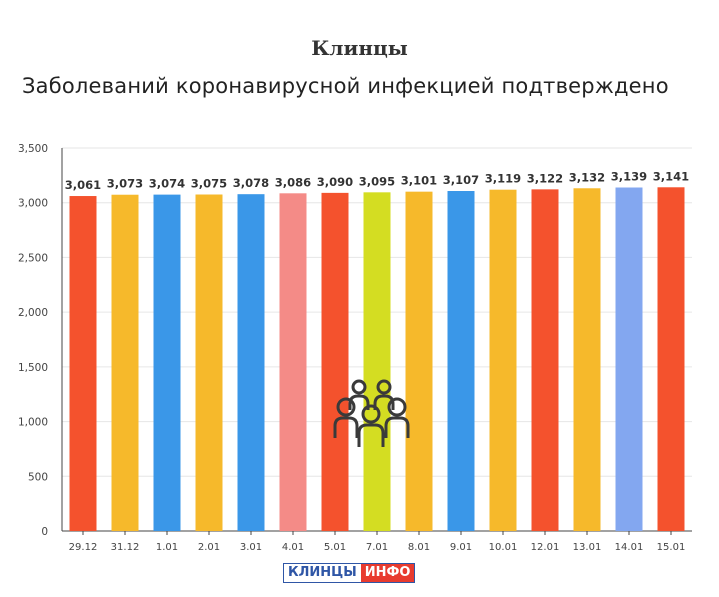  What do you see at coordinates (293, 182) in the screenshot?
I see `data-label: 3,086` at bounding box center [293, 182].